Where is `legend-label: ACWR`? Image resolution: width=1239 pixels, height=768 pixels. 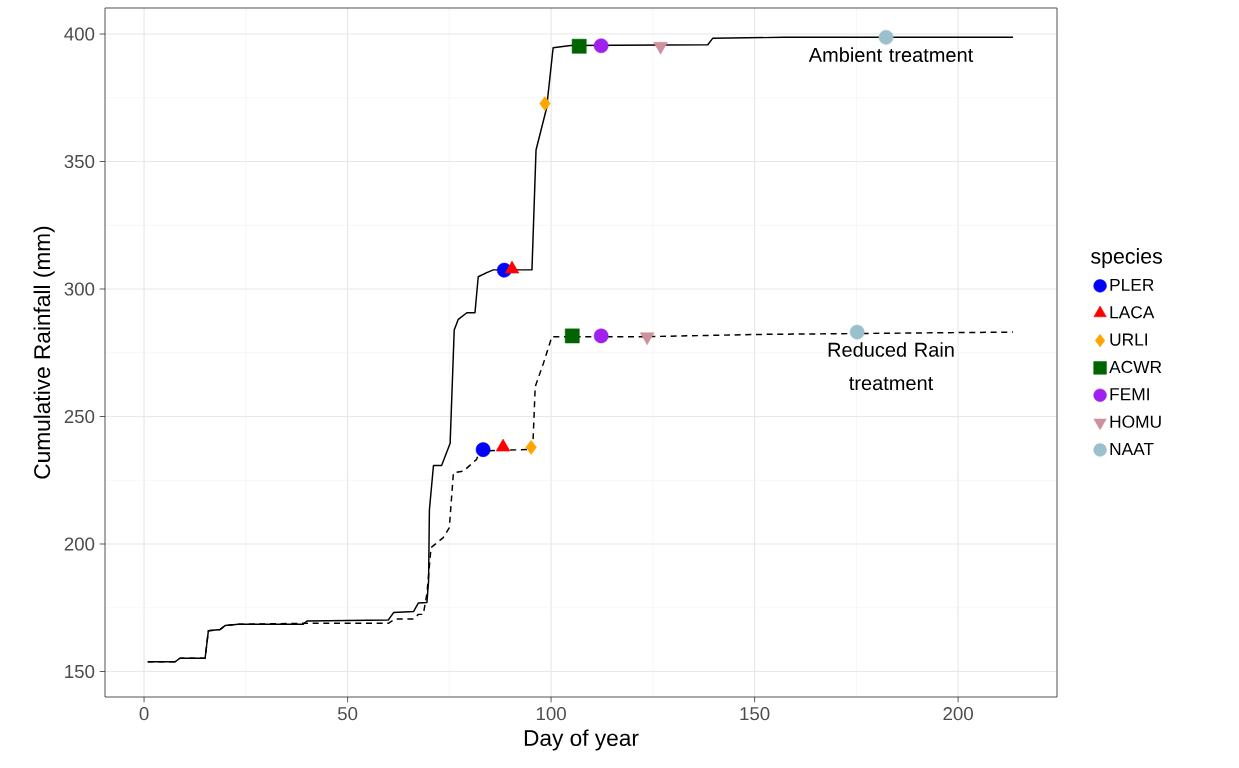 legend-label: ACWR is located at coordinates (1135, 367).